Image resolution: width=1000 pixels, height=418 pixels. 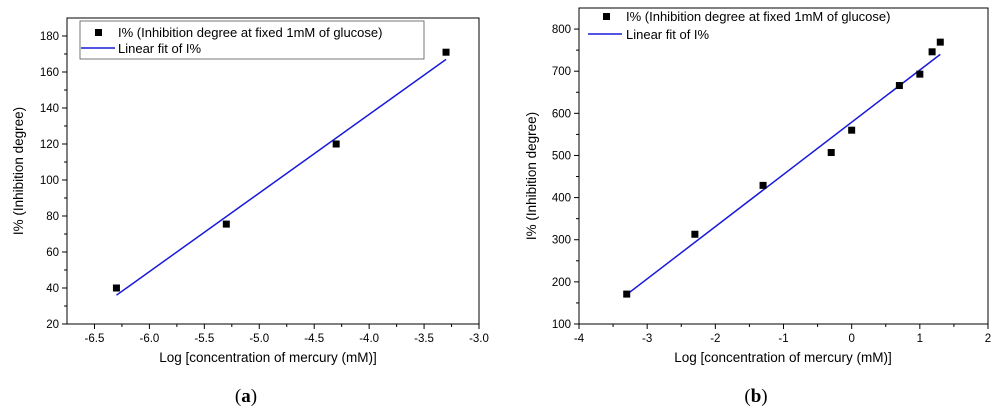 I want to click on y-axis-ticks-a, so click(x=64, y=180).